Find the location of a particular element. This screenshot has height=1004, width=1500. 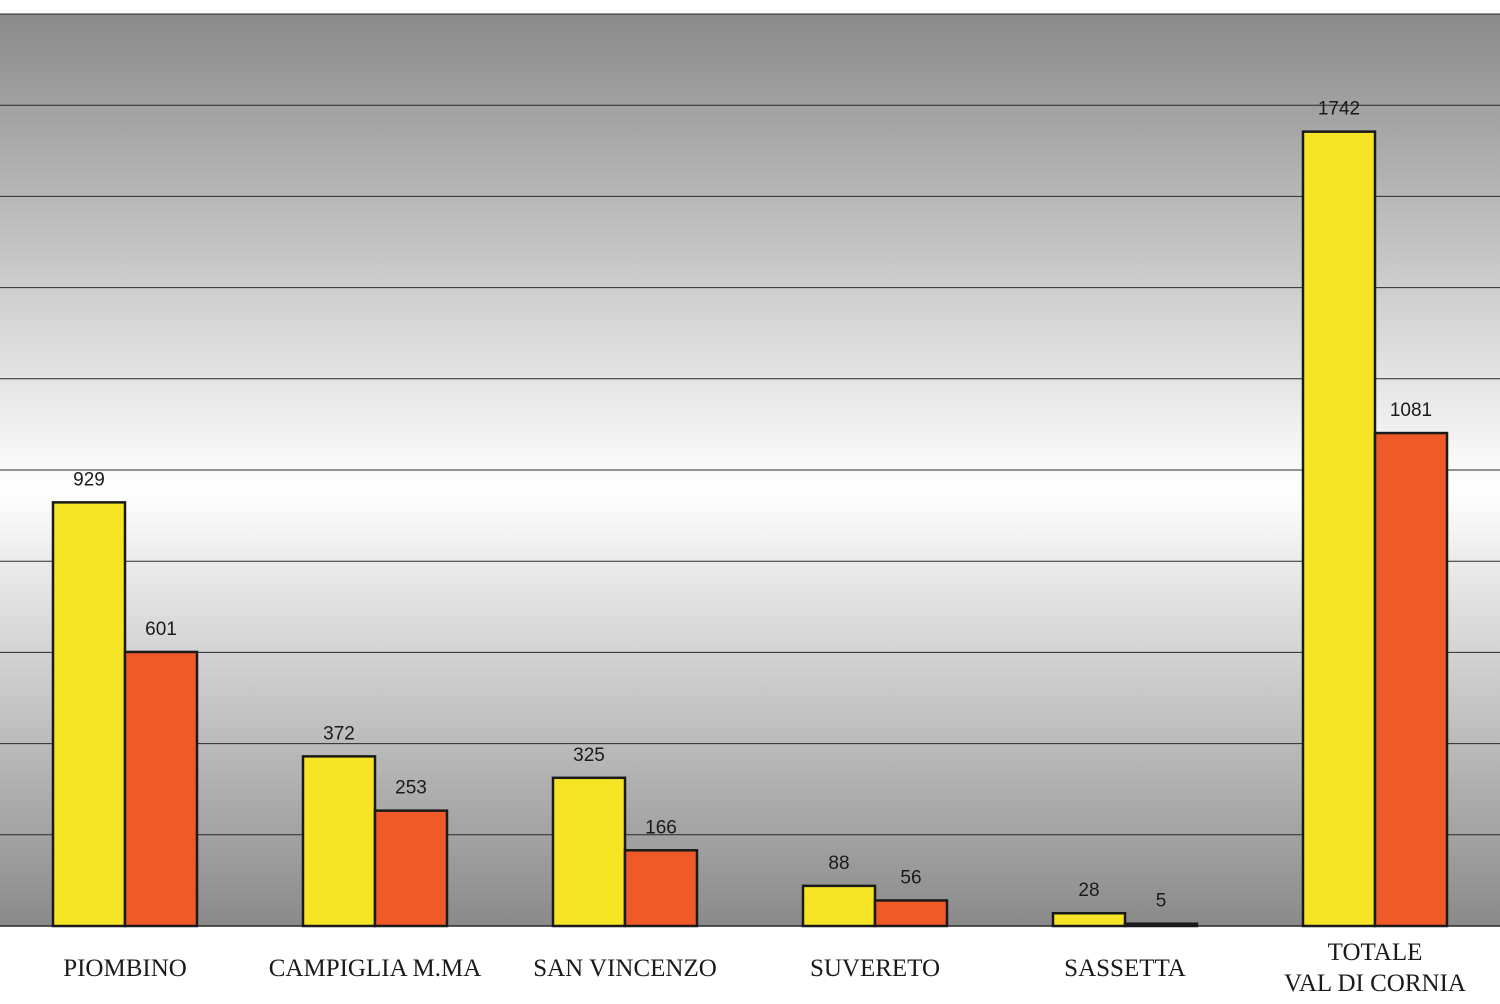

data-label: 1742 is located at coordinates (1339, 109).